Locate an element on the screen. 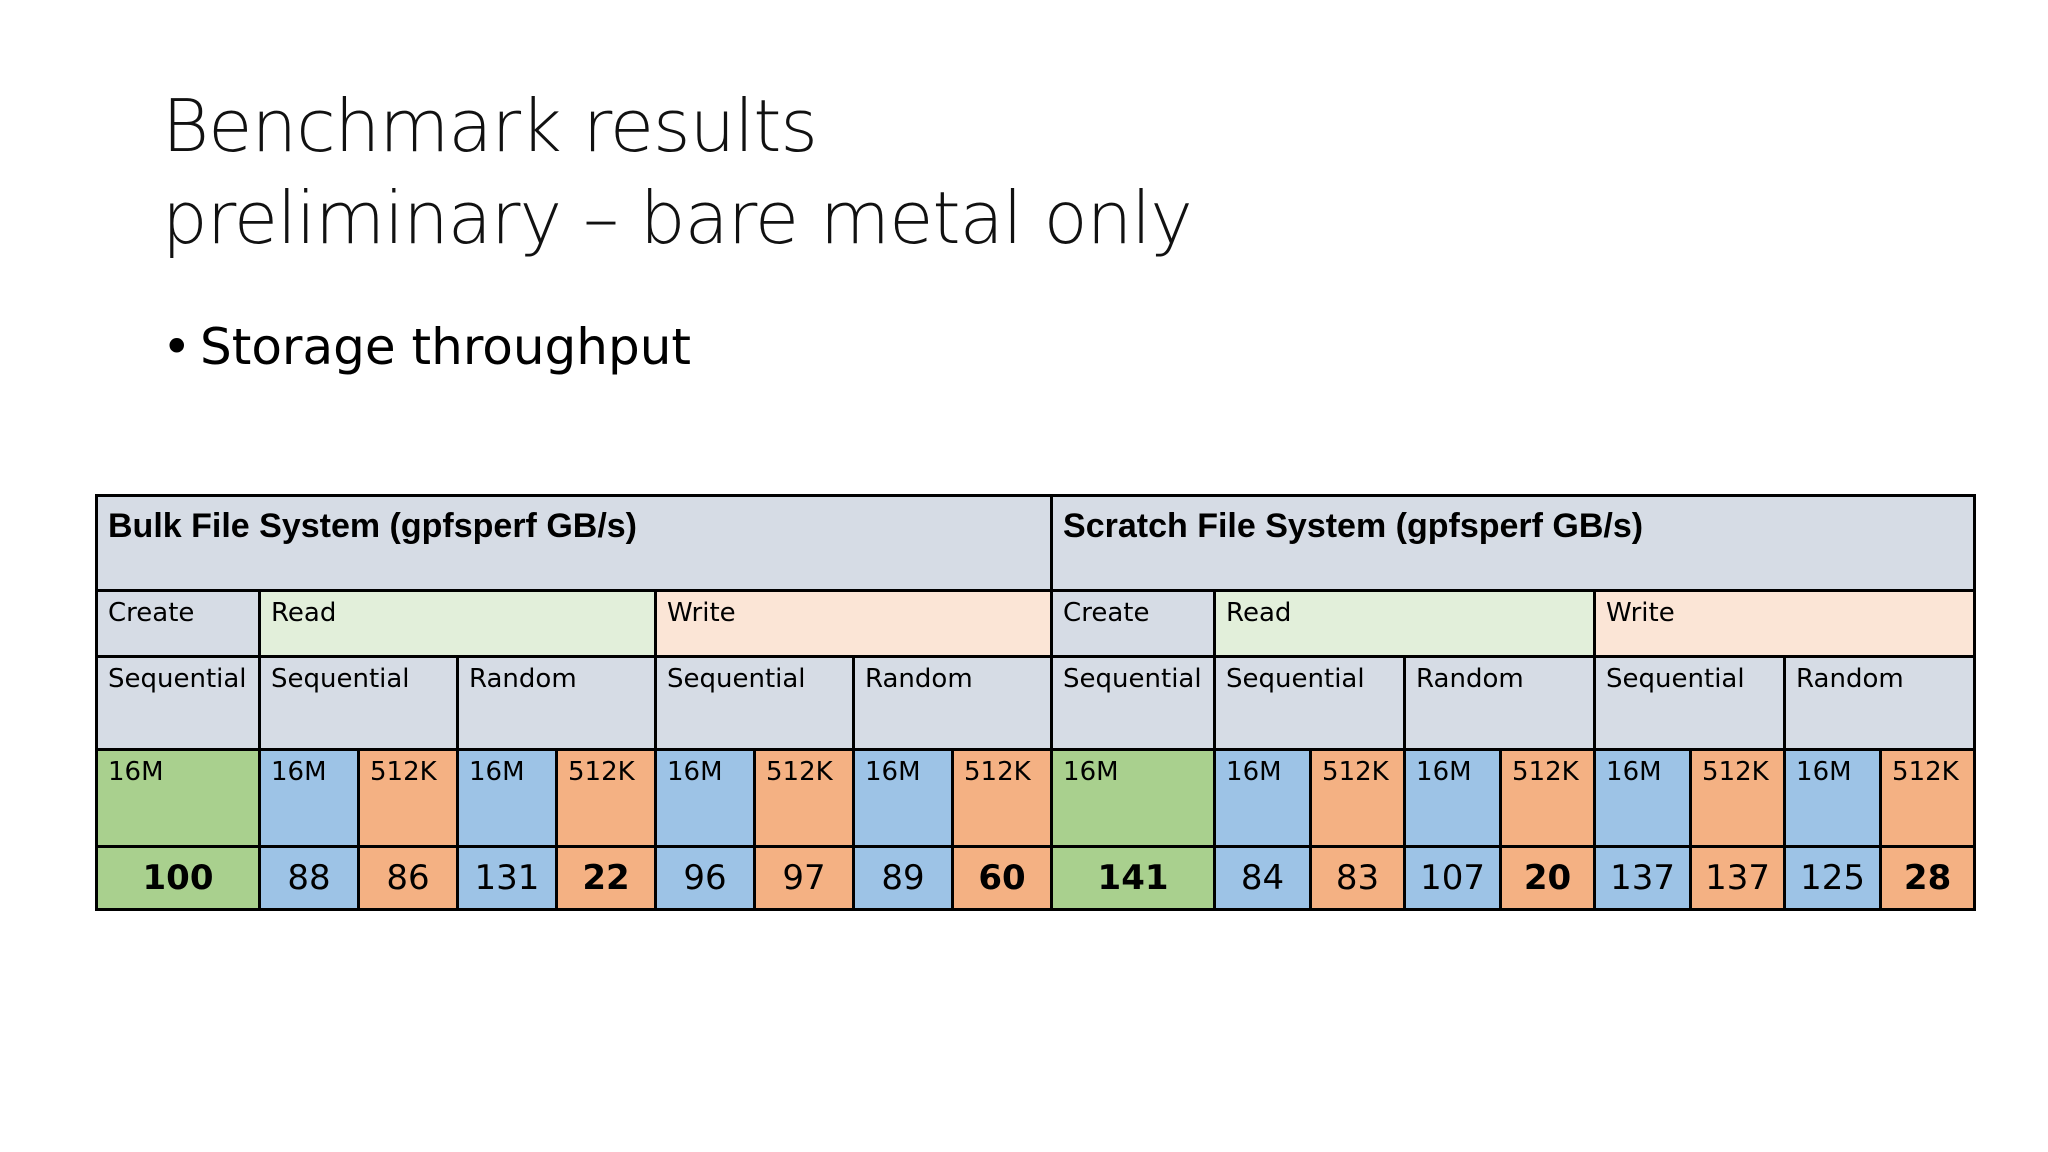 The width and height of the screenshot is (2048, 1152). bulk-read-seq-16m-value: 88 is located at coordinates (309, 878).